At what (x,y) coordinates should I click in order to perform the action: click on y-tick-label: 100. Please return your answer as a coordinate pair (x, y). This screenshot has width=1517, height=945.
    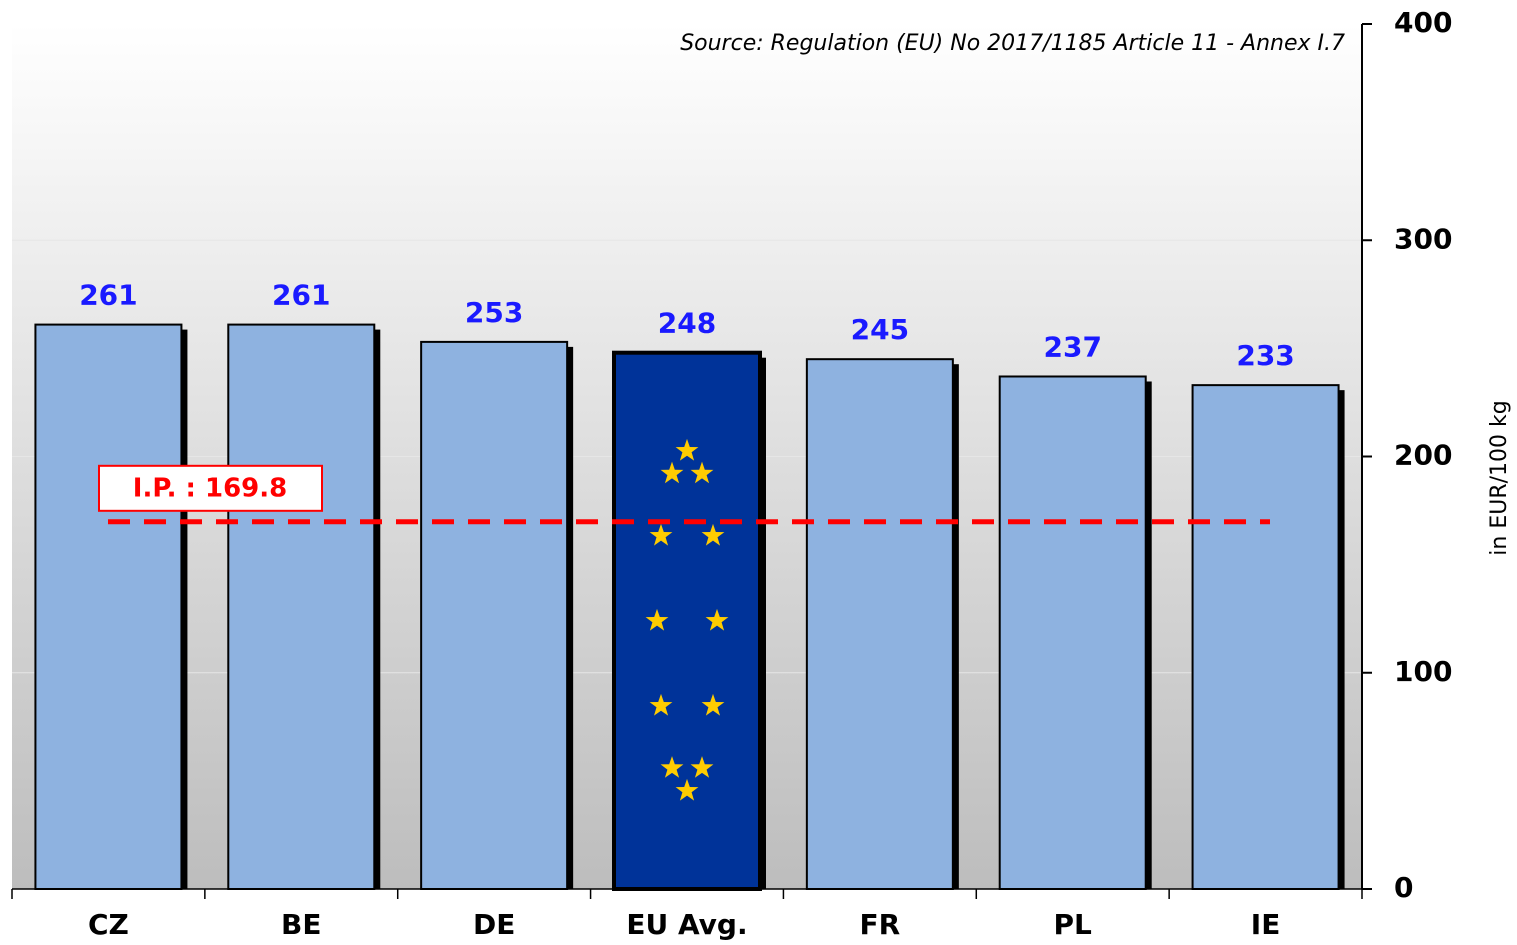
    Looking at the image, I should click on (1423, 671).